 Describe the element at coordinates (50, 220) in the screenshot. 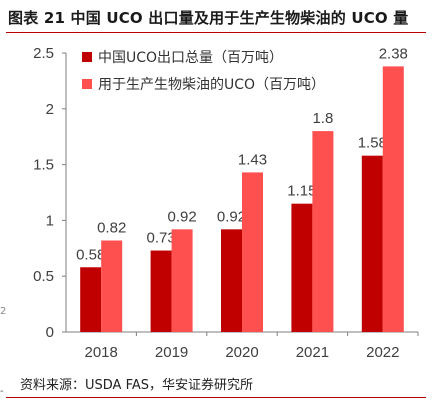

I see `y-tick-label: 1` at that location.